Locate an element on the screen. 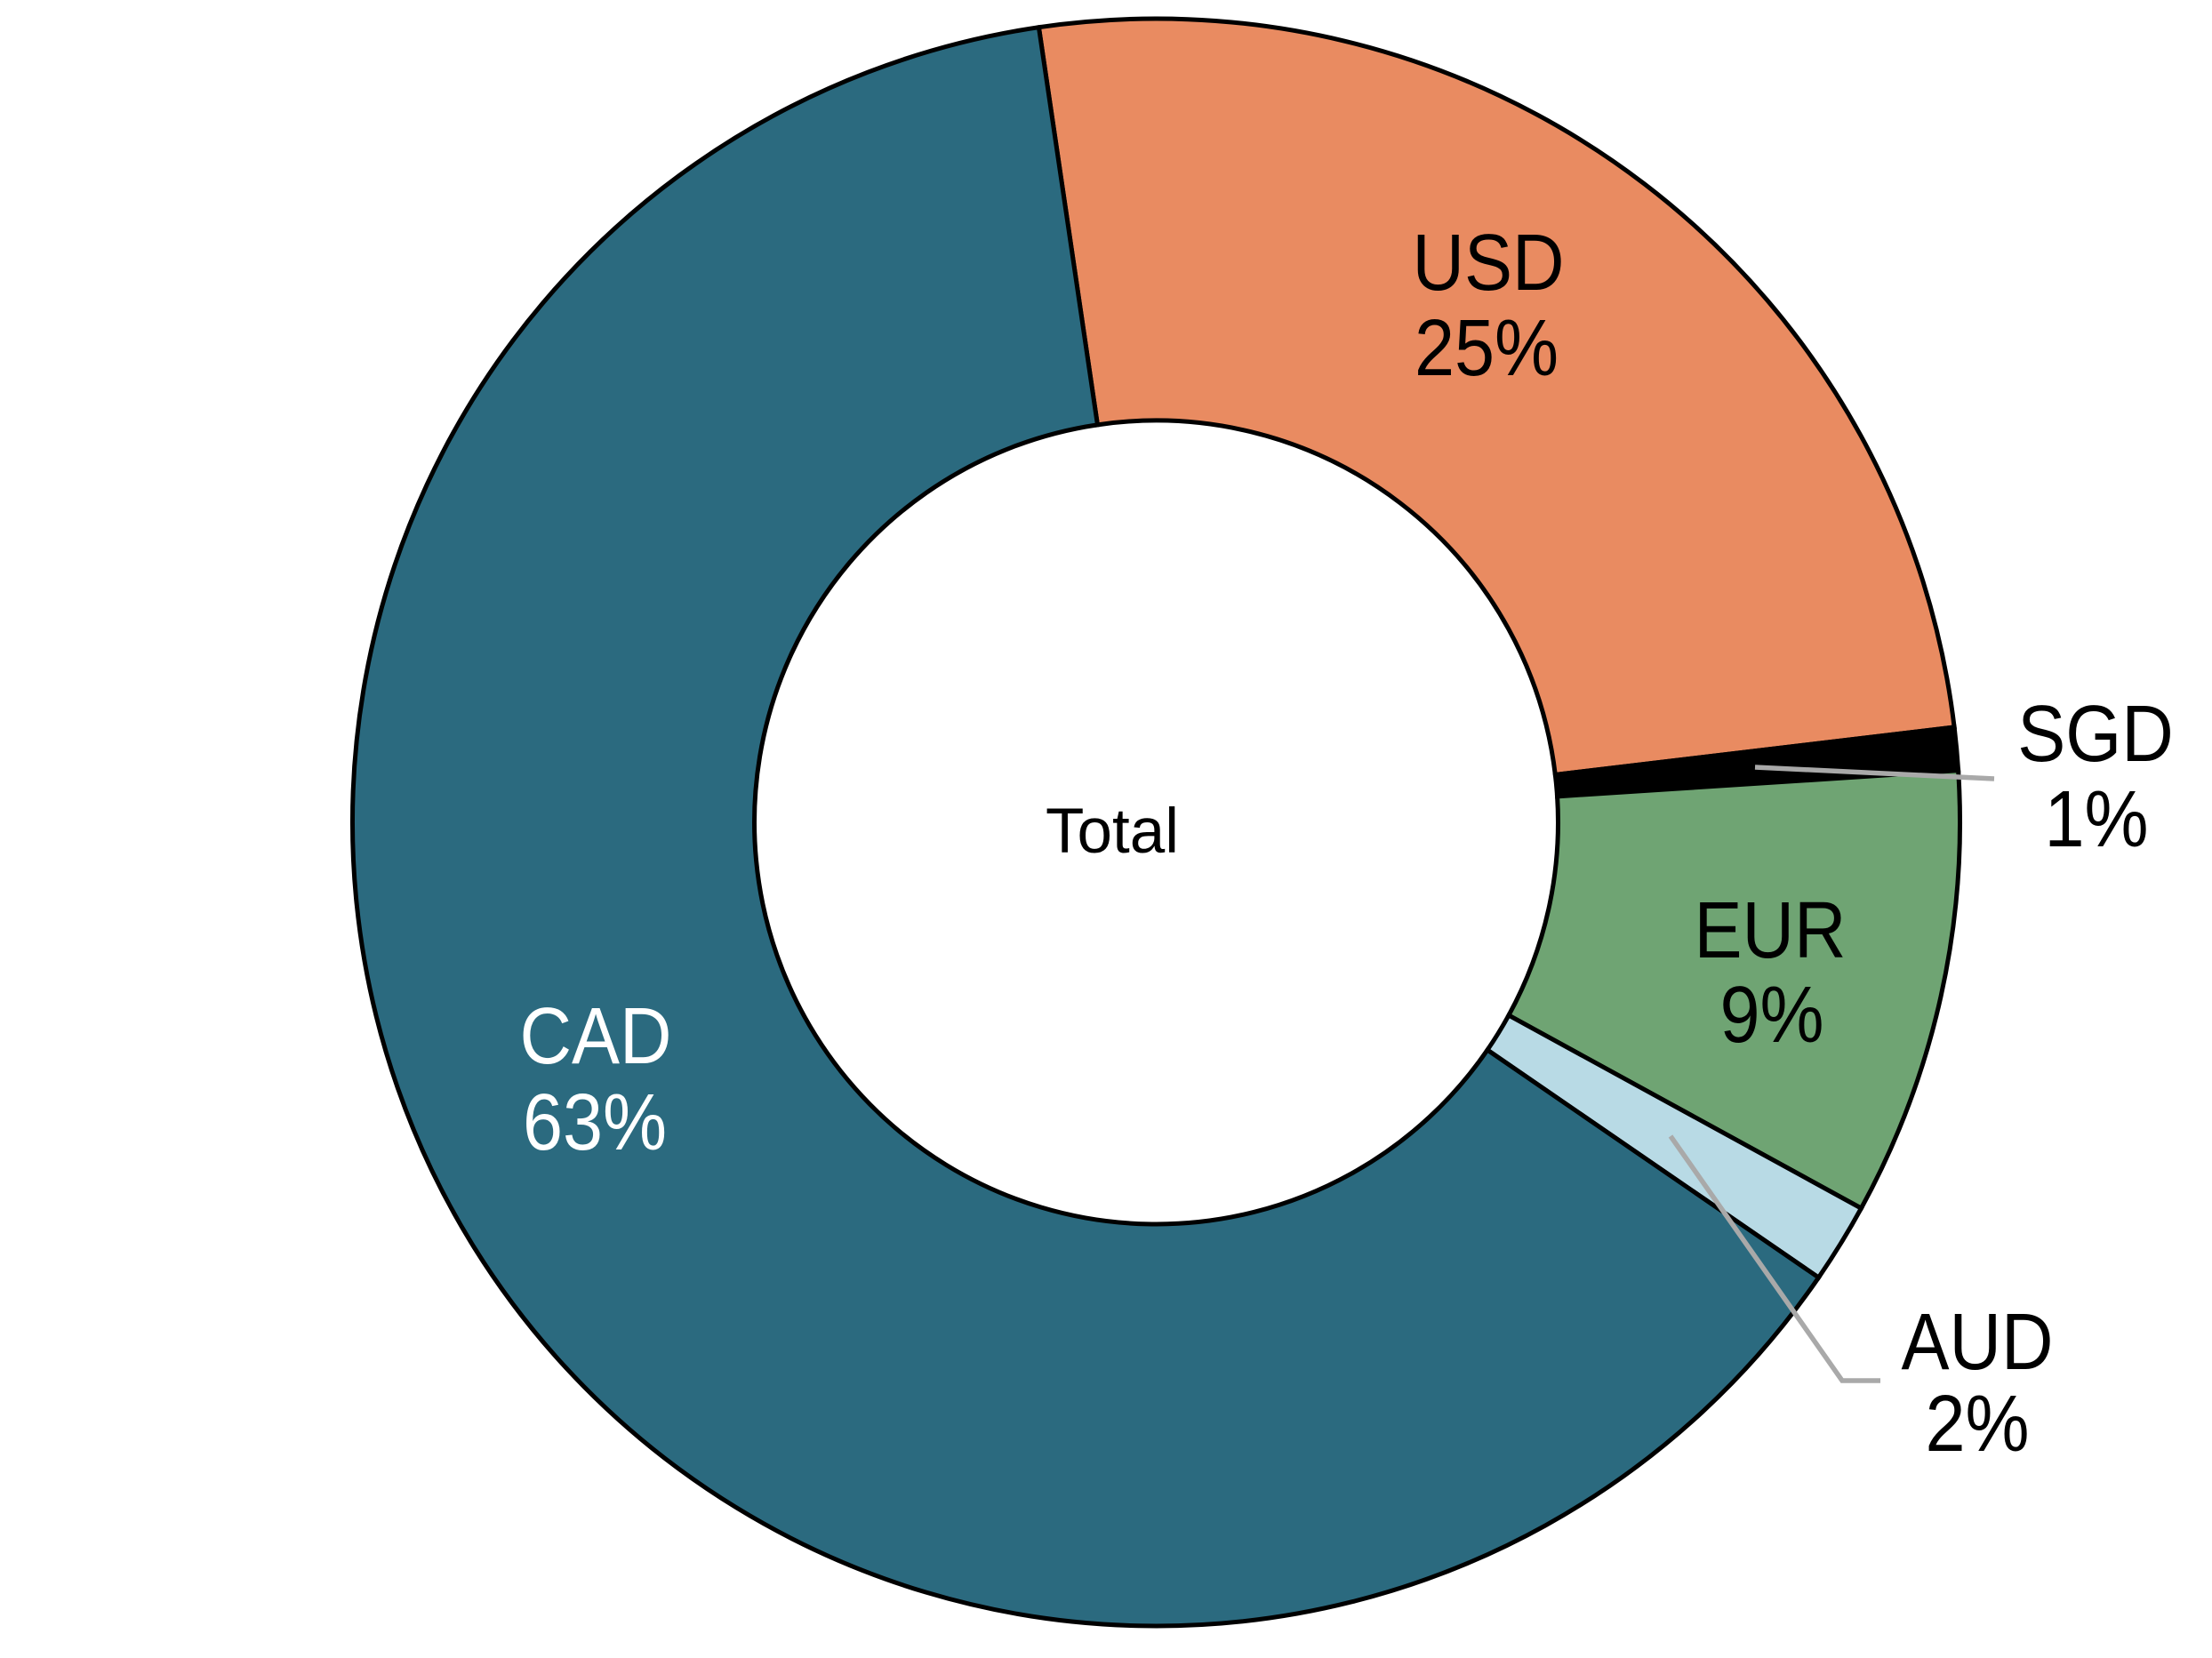 This screenshot has width=2212, height=1658. svg-text: SGD is located at coordinates (2095, 734).